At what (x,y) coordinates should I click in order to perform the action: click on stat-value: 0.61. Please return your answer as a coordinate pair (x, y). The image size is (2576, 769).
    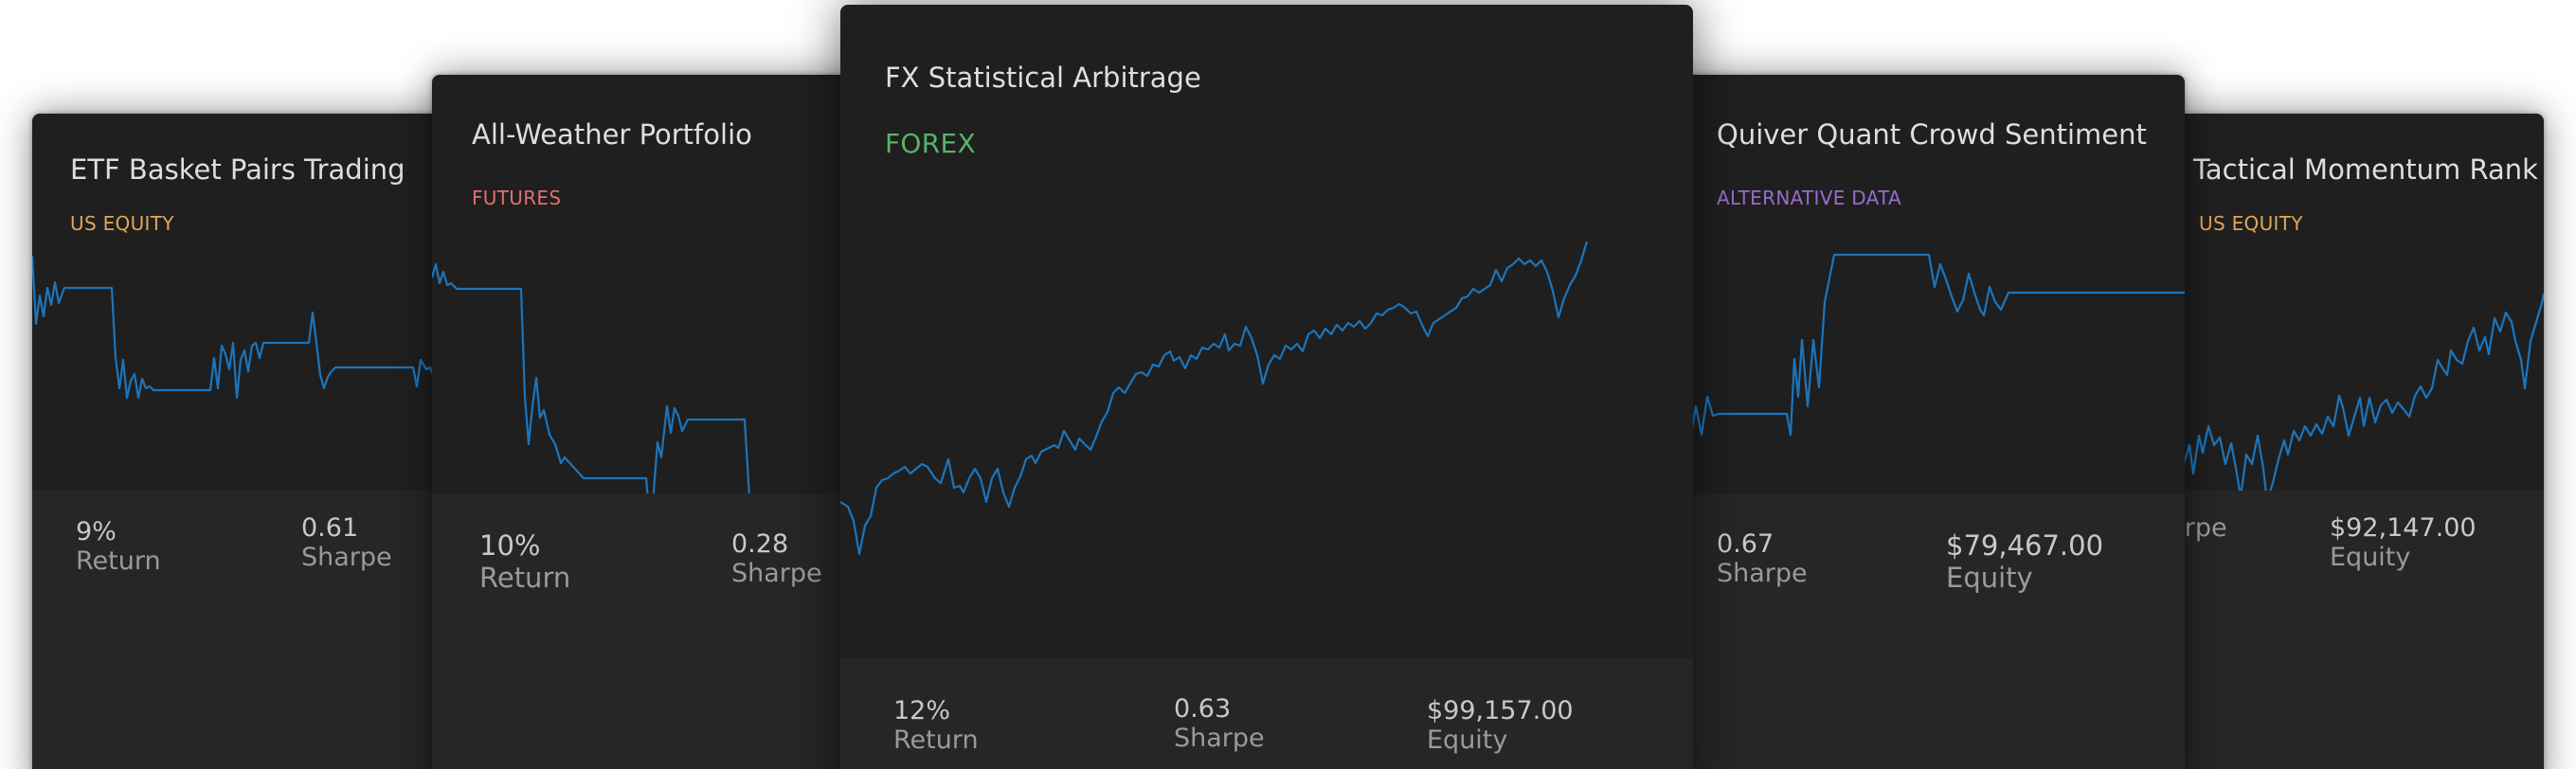
    Looking at the image, I should click on (330, 528).